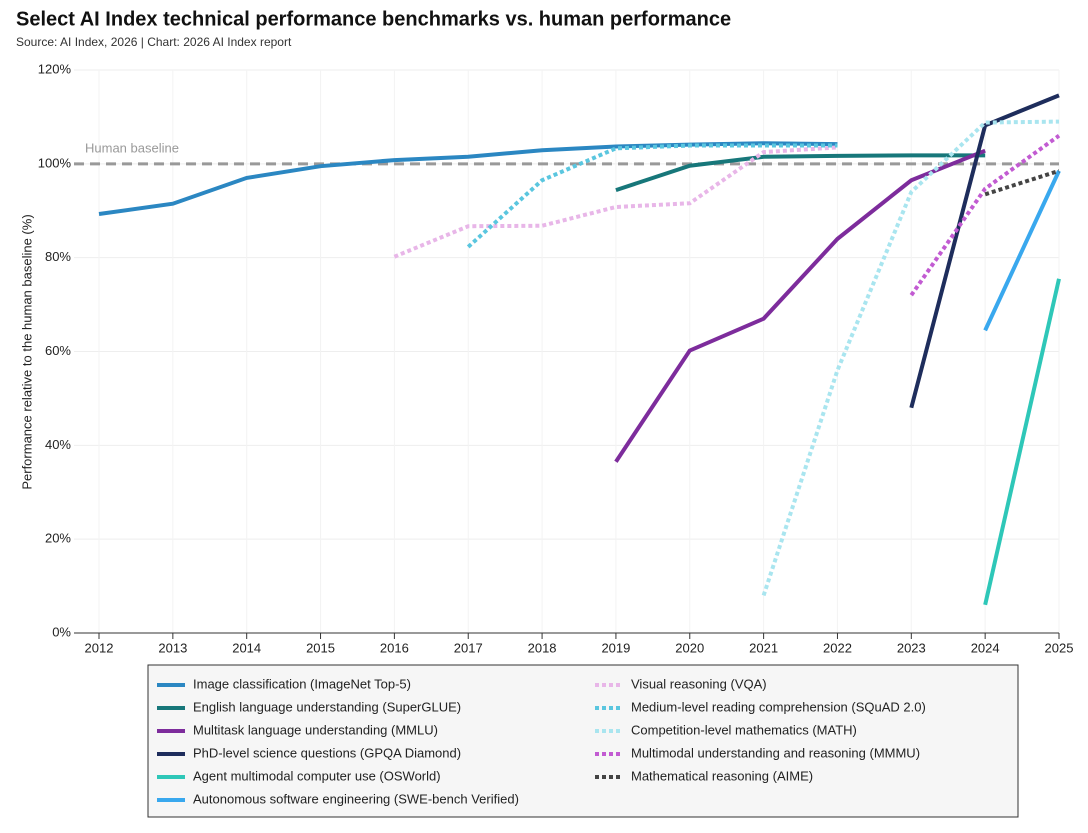  I want to click on legend-box, so click(583, 741).